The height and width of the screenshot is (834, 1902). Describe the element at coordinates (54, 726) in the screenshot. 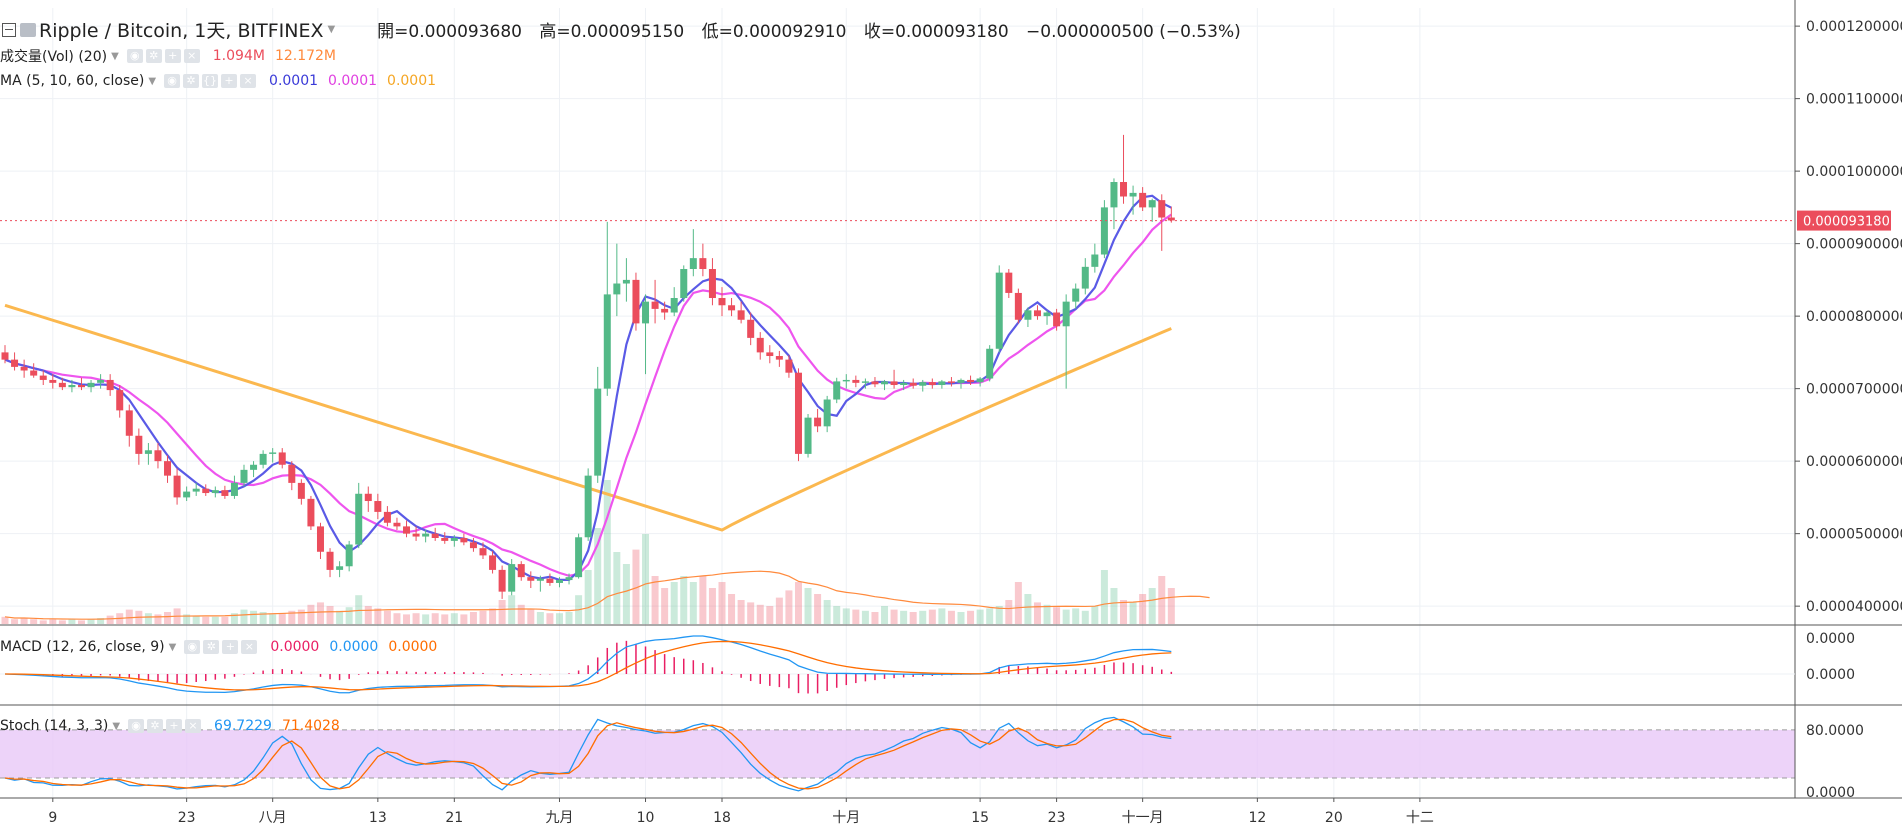

I see `stoch-legend-label: Stoch (14, 3, 3)` at that location.